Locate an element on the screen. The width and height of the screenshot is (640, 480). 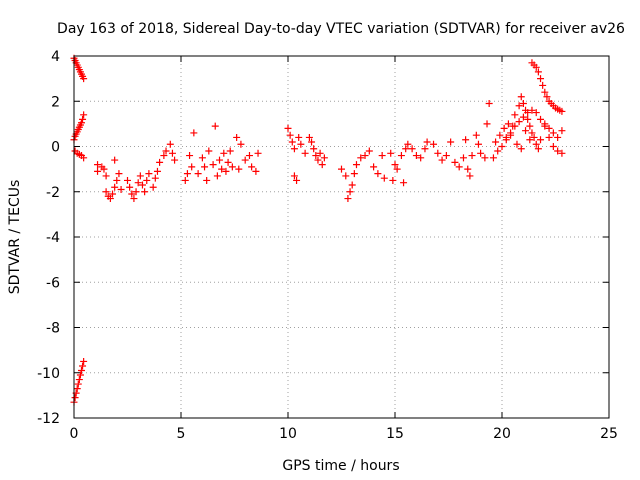
y-tick-label: -8 is located at coordinates (53, 329).